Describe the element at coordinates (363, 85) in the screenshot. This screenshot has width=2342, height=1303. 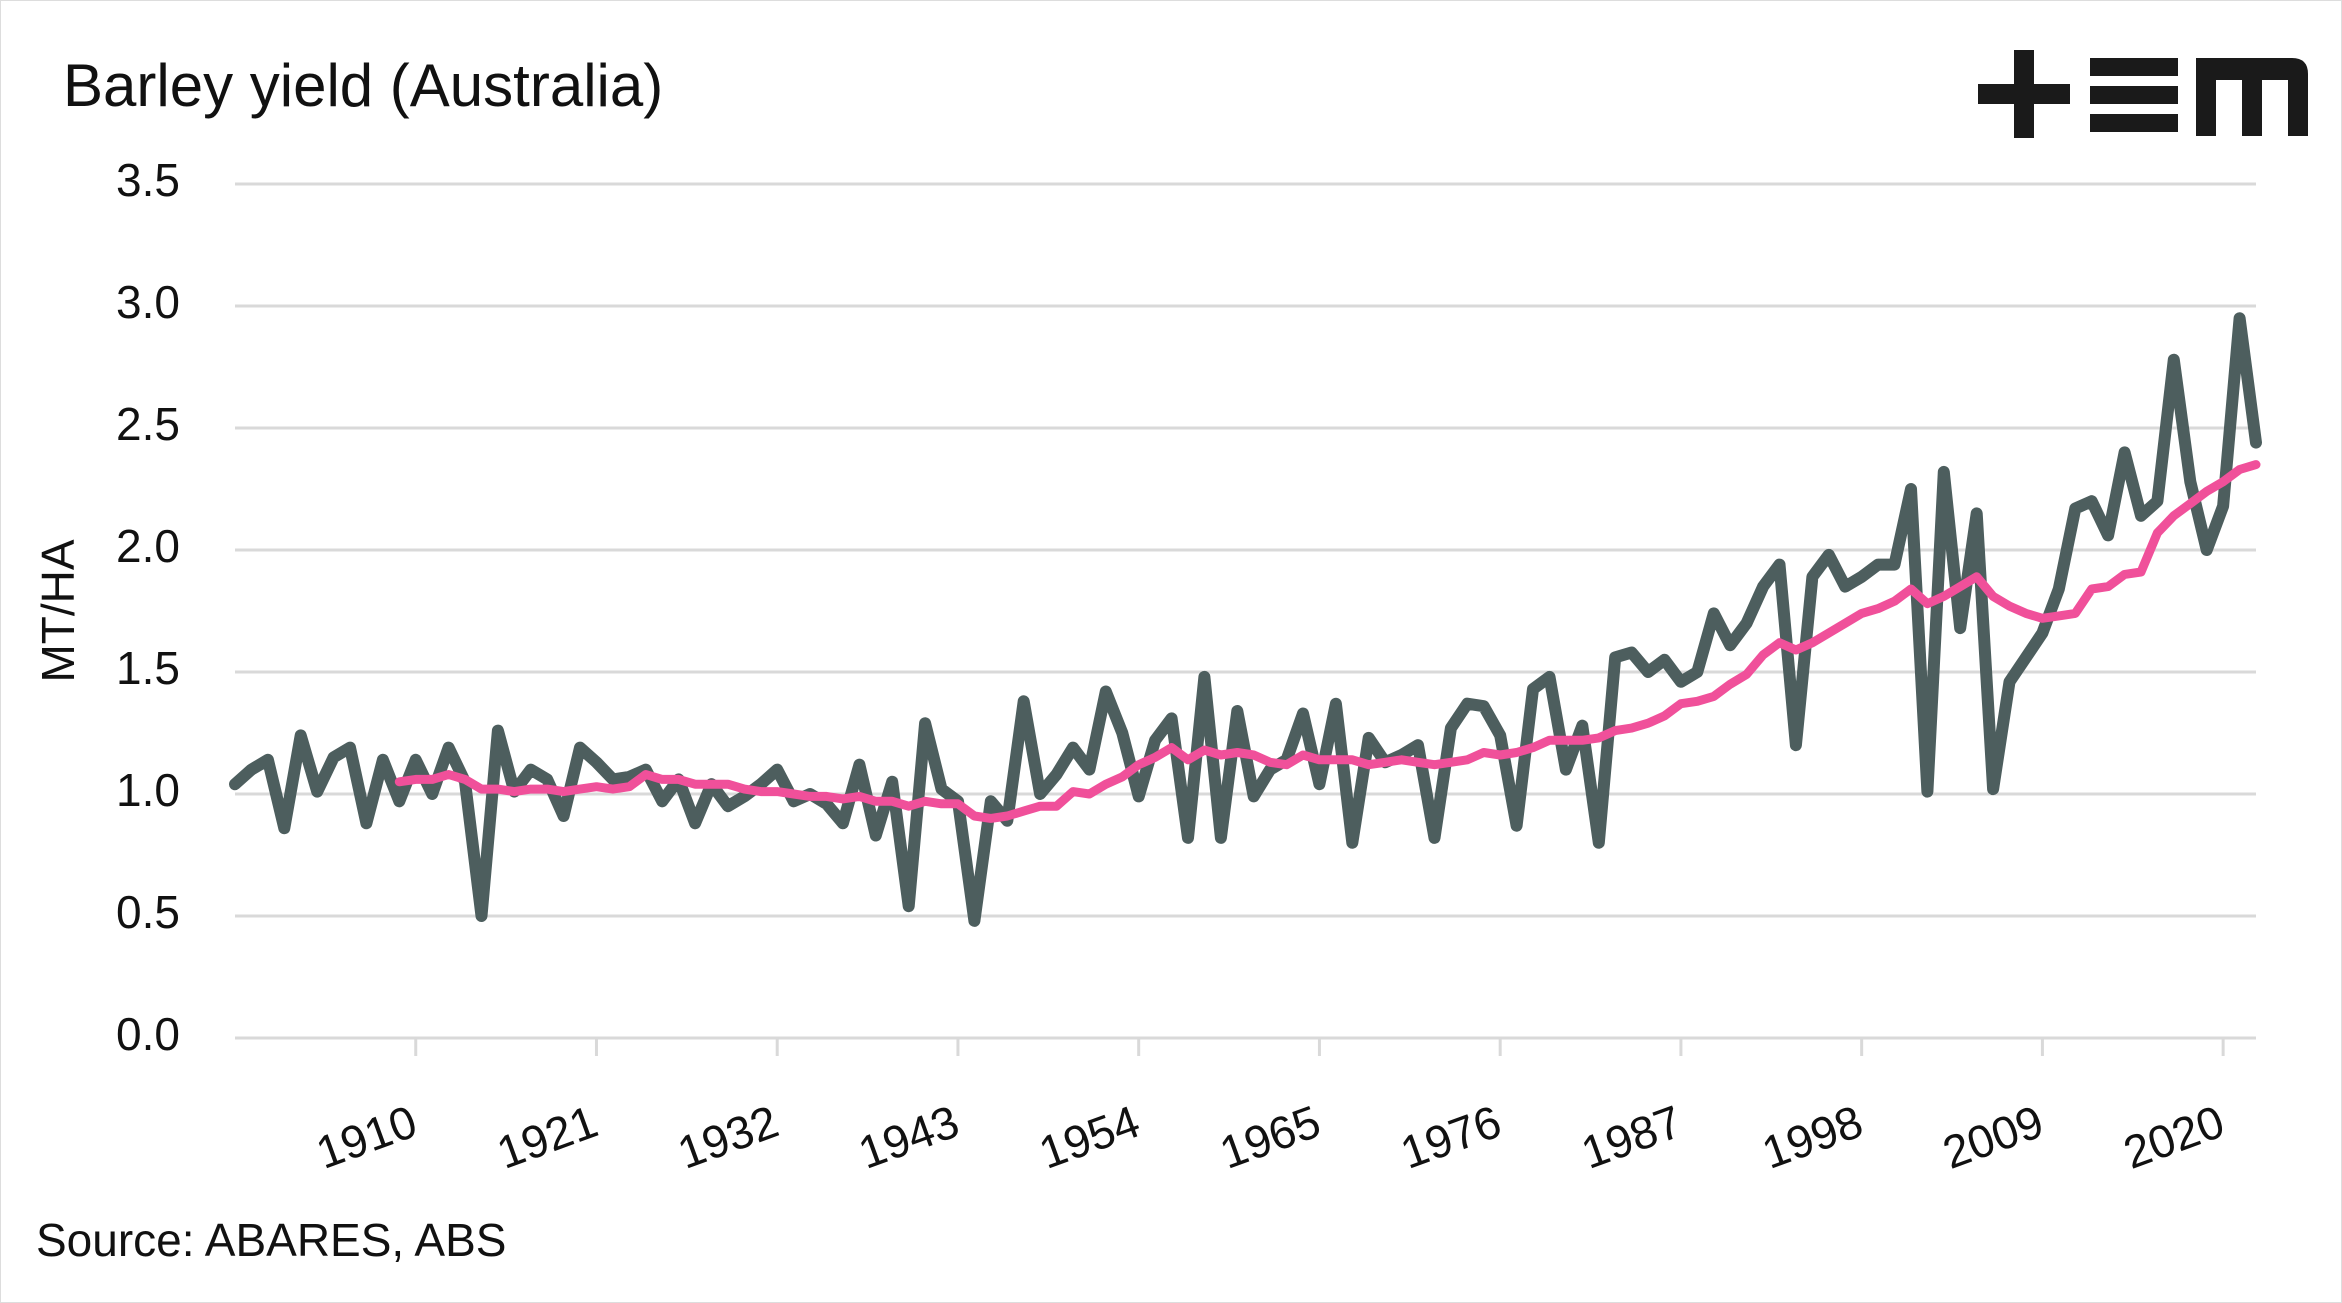
I see `chart-title: Barley yield (Australia)` at that location.